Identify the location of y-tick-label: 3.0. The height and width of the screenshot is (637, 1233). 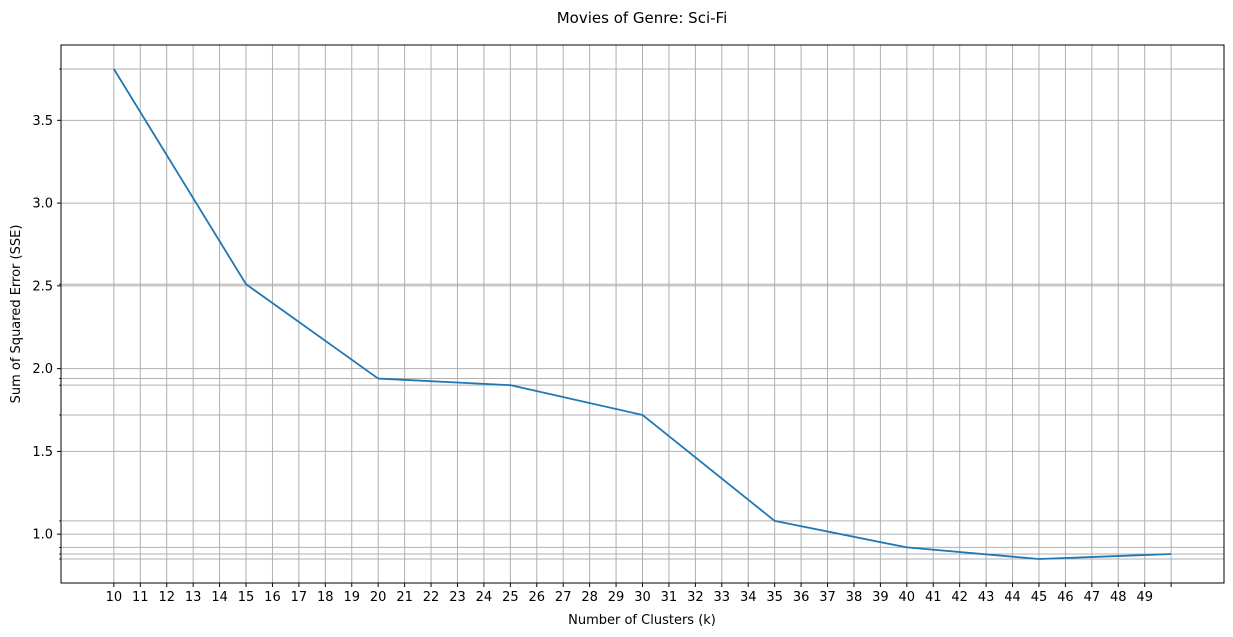
(42, 204).